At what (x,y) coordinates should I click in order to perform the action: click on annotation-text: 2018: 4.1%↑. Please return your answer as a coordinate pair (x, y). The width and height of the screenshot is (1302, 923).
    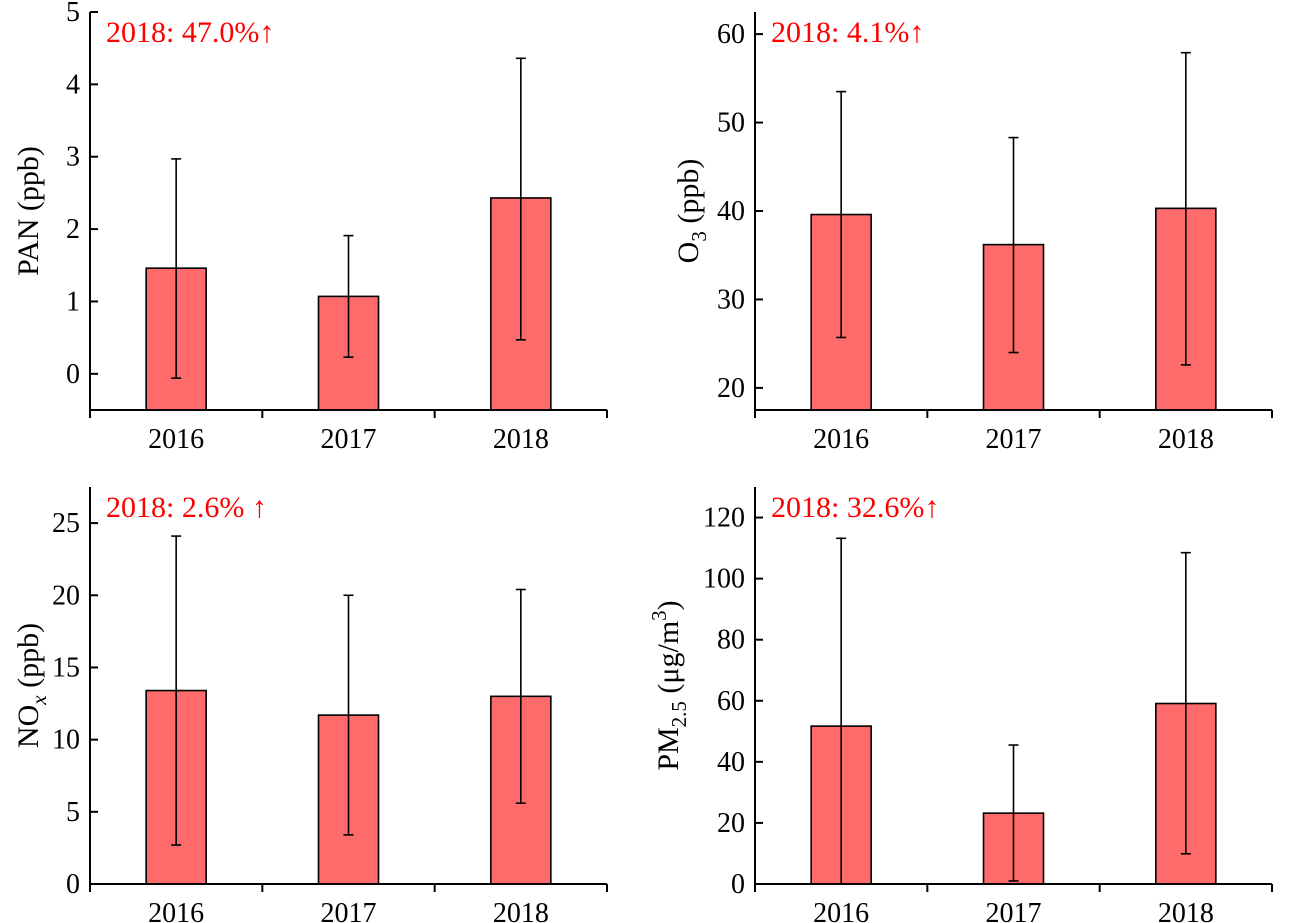
    Looking at the image, I should click on (847, 32).